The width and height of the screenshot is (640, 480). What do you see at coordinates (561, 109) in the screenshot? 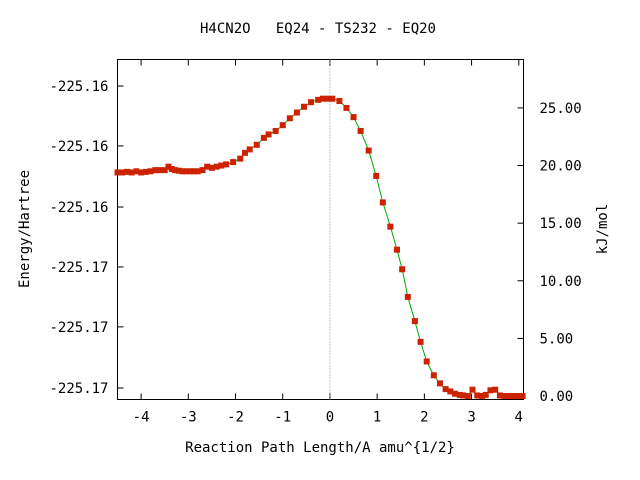
I see `right-tick-label: 25.00` at bounding box center [561, 109].